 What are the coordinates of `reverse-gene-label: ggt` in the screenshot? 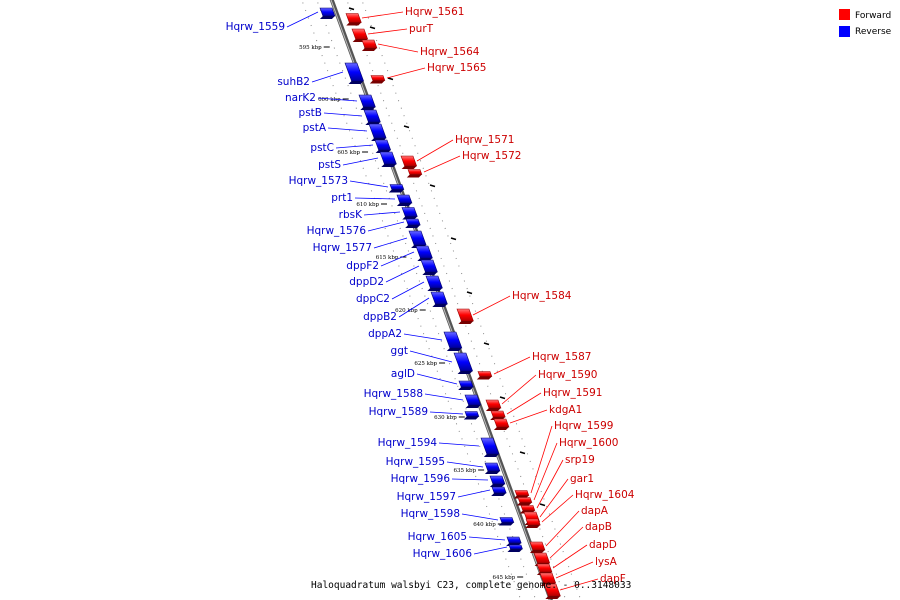 It's located at (399, 351).